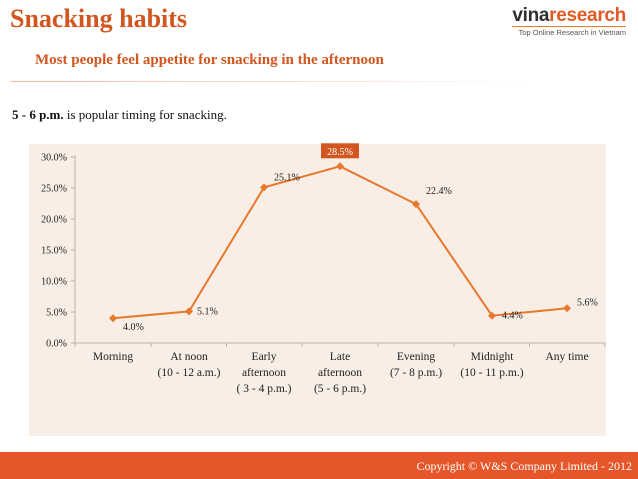  Describe the element at coordinates (512, 316) in the screenshot. I see `data-label: 4.4%` at that location.